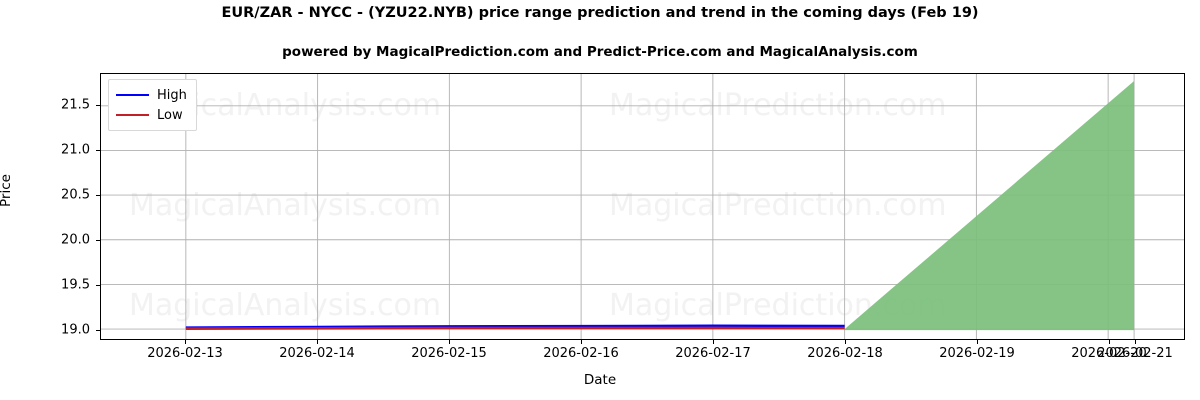 Image resolution: width=1200 pixels, height=400 pixels. What do you see at coordinates (581, 353) in the screenshot?
I see `x-tick-label: 2026-02-16` at bounding box center [581, 353].